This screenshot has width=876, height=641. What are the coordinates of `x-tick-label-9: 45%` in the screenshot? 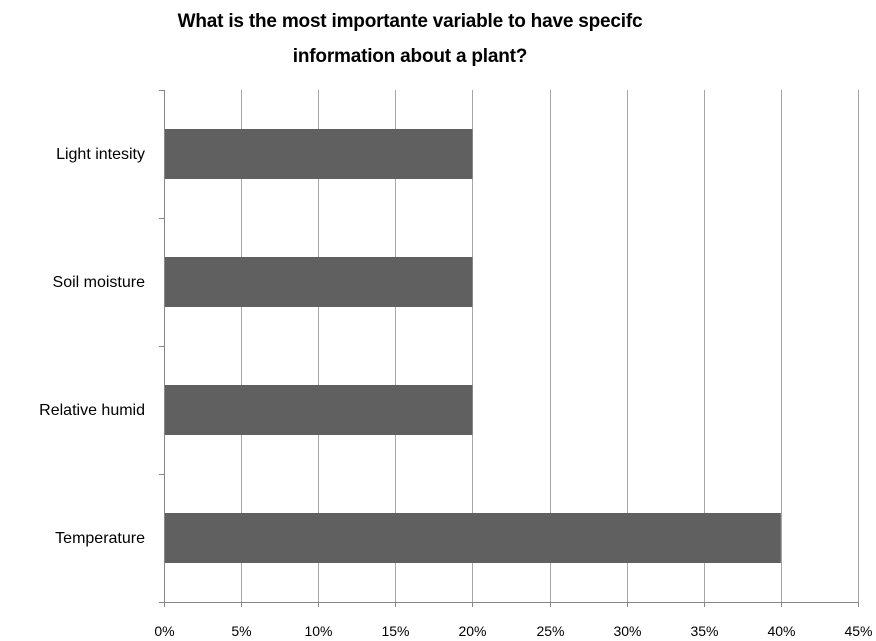 It's located at (858, 631).